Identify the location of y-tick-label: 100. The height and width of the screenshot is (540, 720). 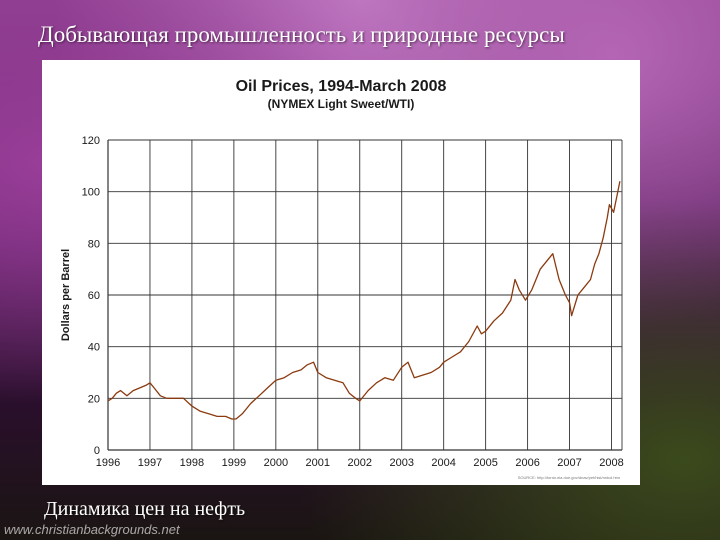
(91, 193).